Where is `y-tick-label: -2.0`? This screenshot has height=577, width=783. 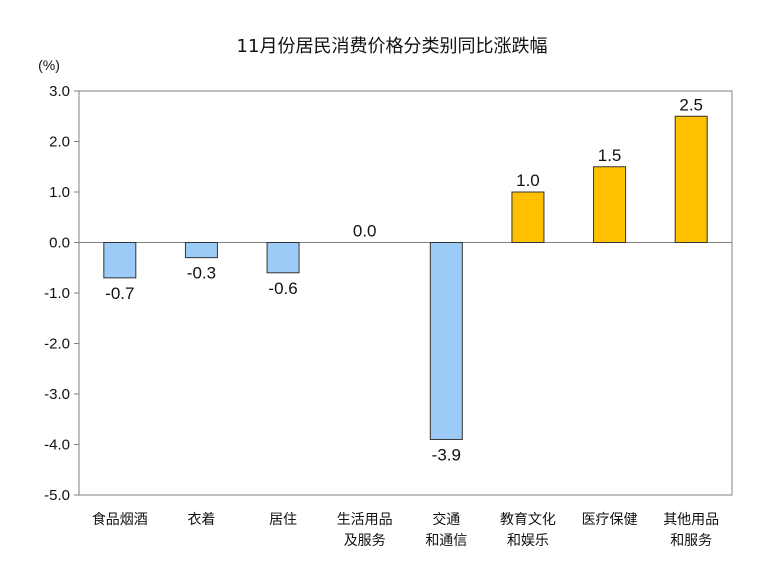
y-tick-label: -2.0 is located at coordinates (57, 344).